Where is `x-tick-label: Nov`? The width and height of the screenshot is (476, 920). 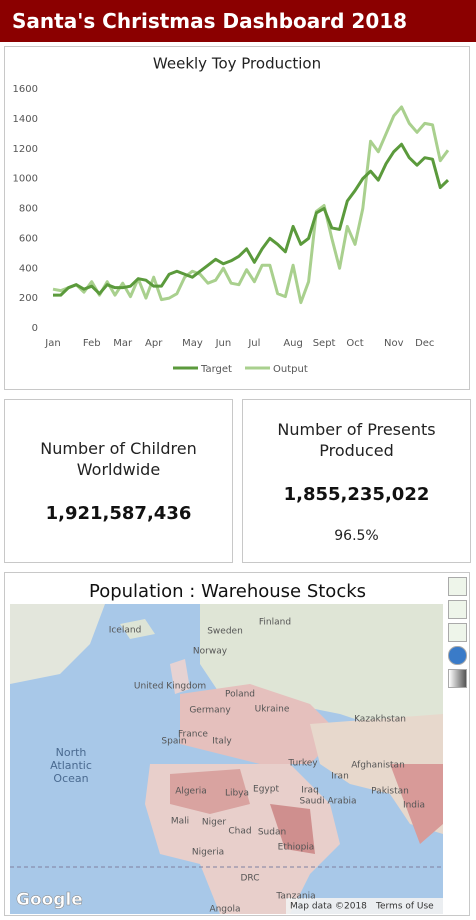
x-tick-label: Nov is located at coordinates (394, 343).